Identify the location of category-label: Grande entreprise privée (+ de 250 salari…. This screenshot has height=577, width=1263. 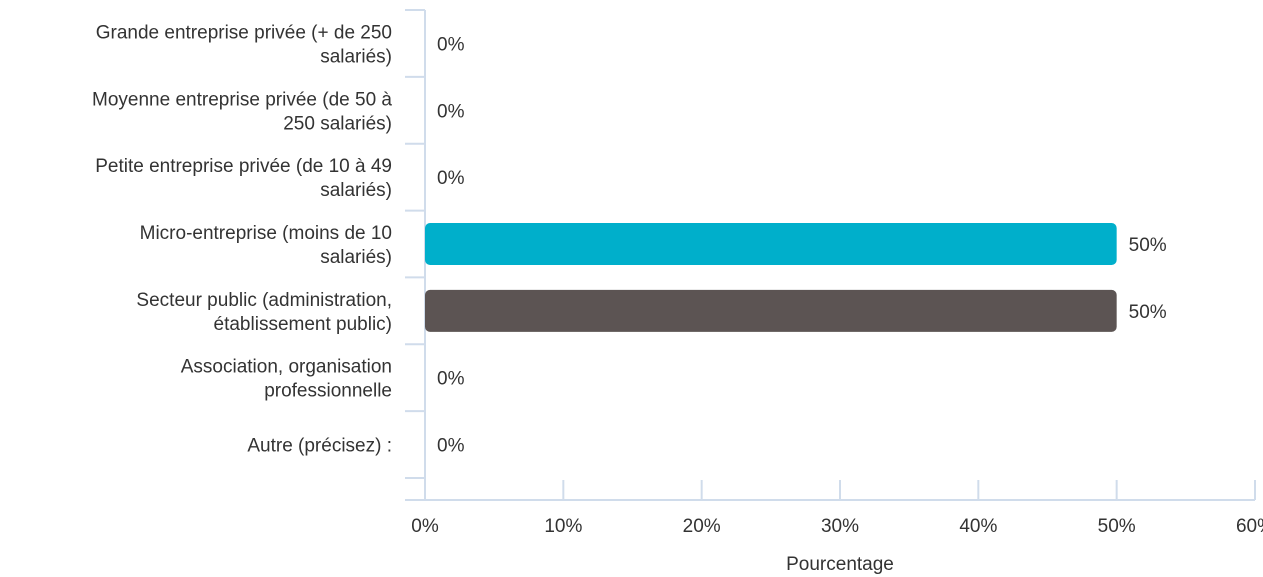
(244, 44).